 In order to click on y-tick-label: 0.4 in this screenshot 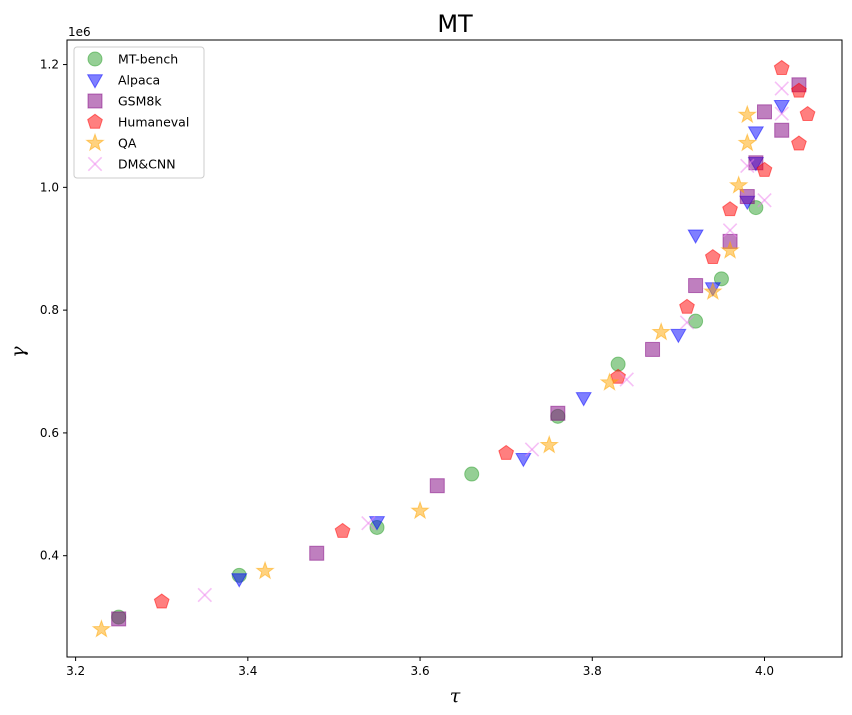, I will do `click(49, 556)`.